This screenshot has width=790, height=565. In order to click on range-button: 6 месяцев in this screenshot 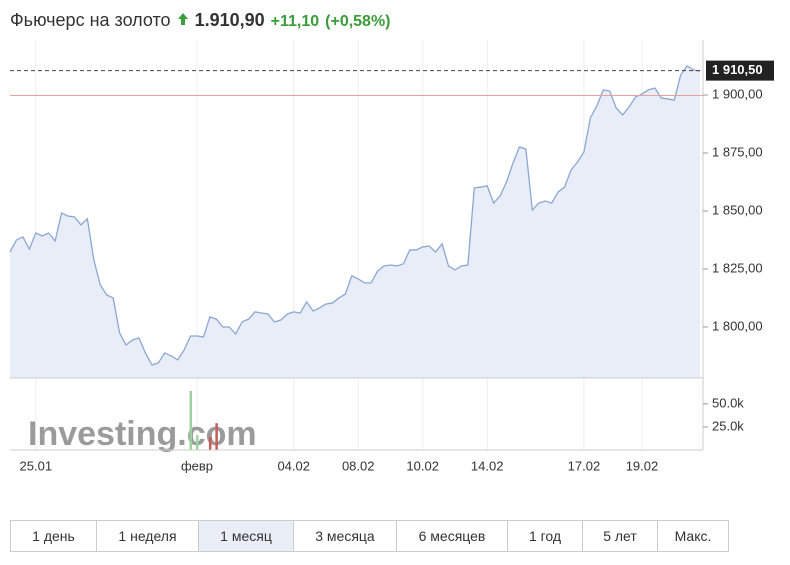, I will do `click(452, 536)`.